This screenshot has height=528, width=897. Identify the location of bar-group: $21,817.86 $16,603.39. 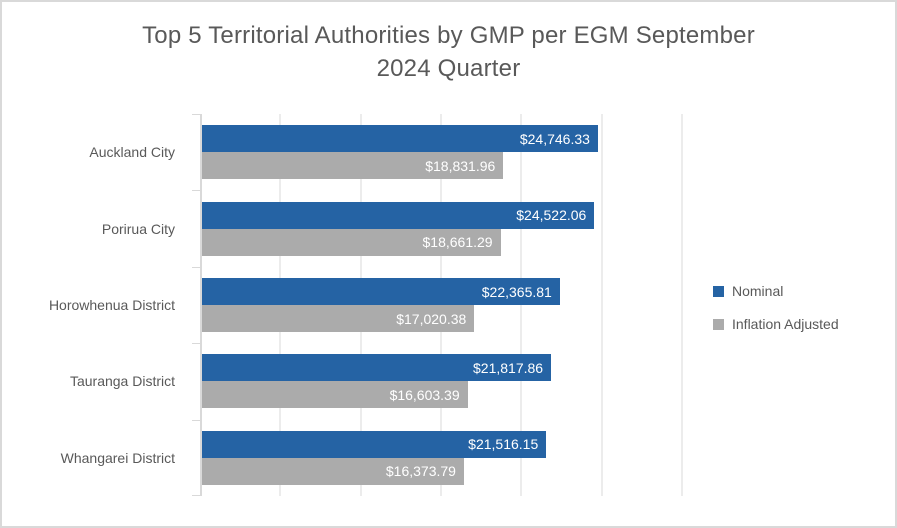
(442, 381).